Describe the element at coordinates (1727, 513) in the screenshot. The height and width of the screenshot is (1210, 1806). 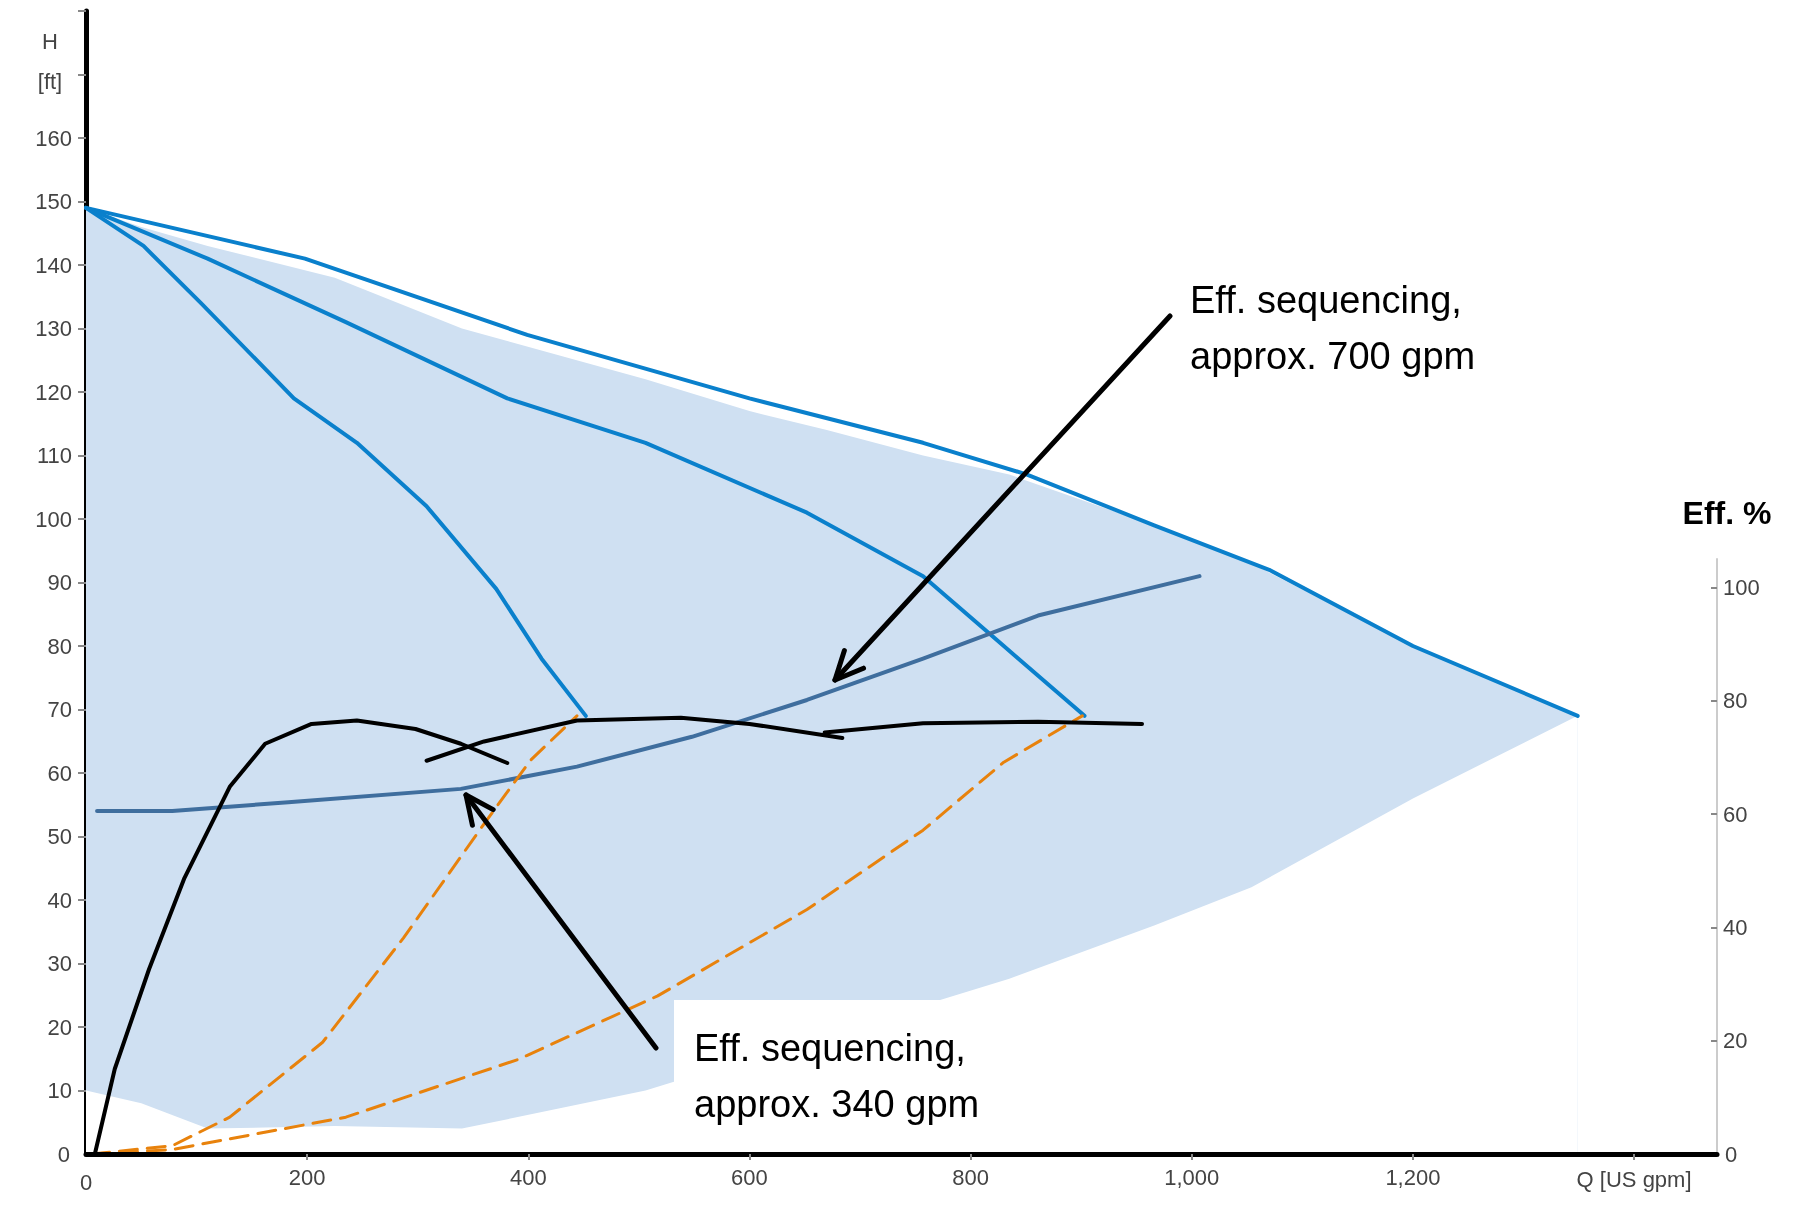
I see `y2-axis-title: Eff. %` at that location.